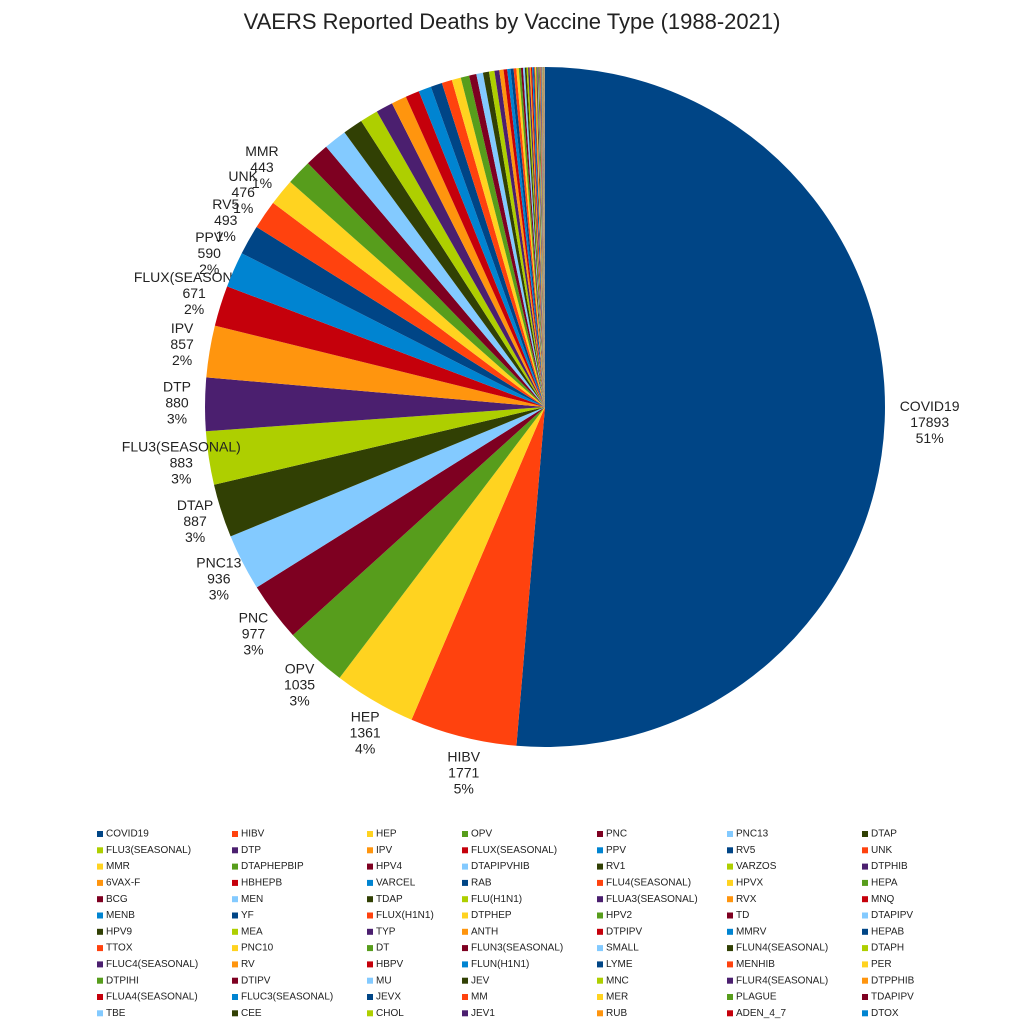 This screenshot has height=1024, width=1024. What do you see at coordinates (782, 948) in the screenshot?
I see `legend-label: FLUN4(SEASONAL)` at bounding box center [782, 948].